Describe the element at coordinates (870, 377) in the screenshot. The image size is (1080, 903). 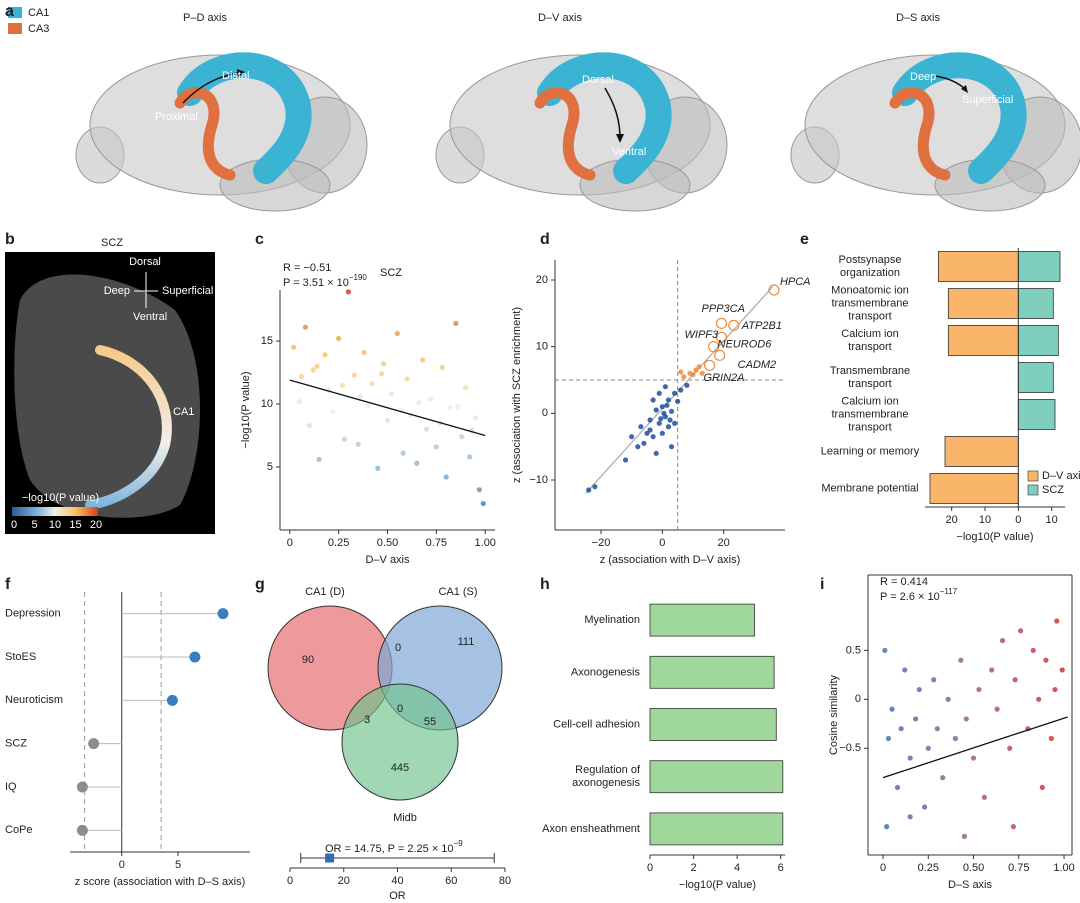
I see `category-label: Transmembrane transport` at that location.